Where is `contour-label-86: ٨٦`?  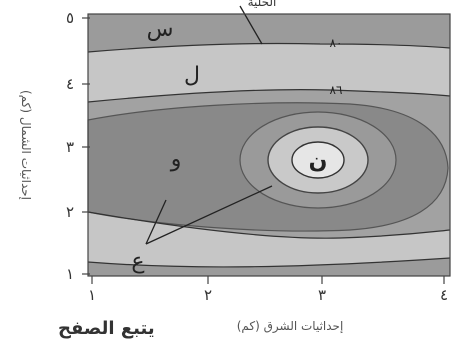 contour-label-86: ٨٦ is located at coordinates (336, 90).